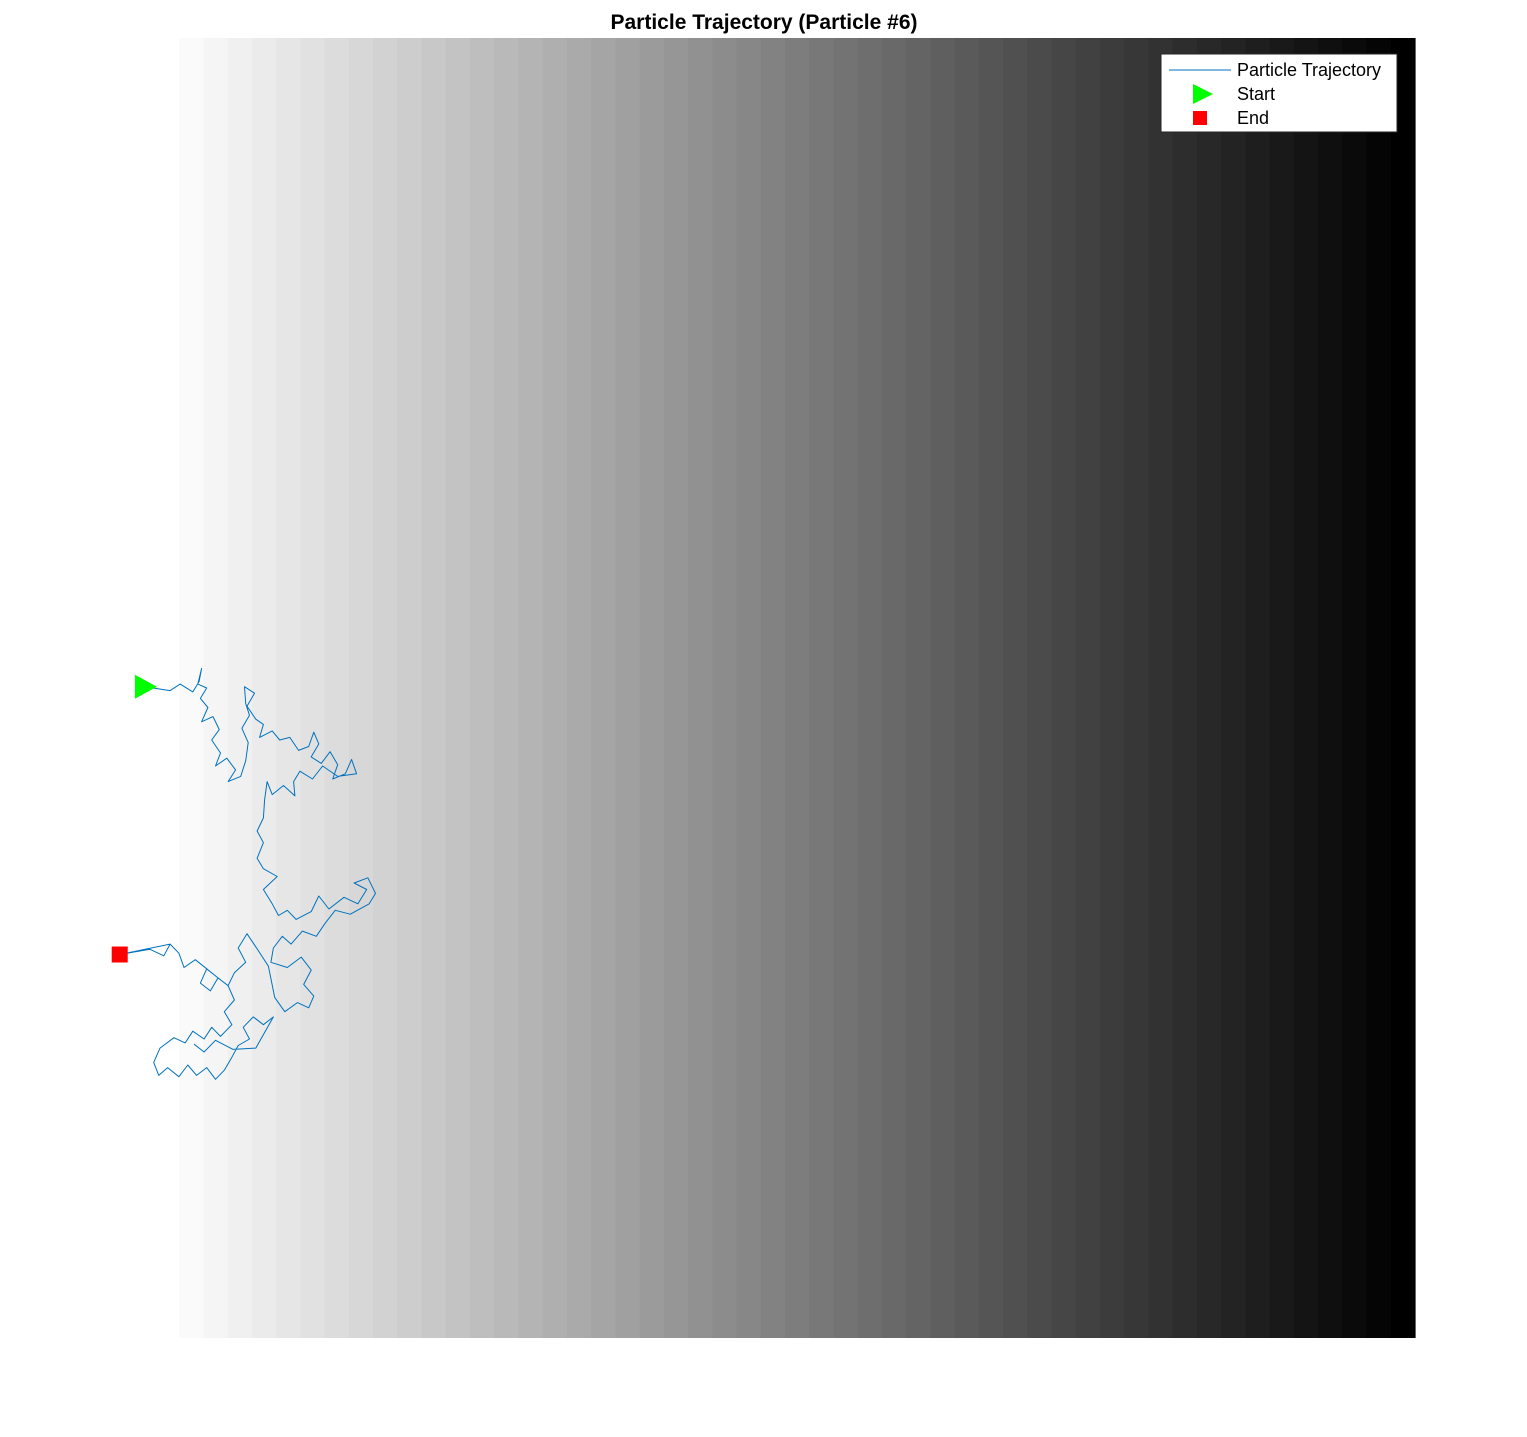 Image resolution: width=1527 pixels, height=1437 pixels. I want to click on legend-end-swatch, so click(1200, 118).